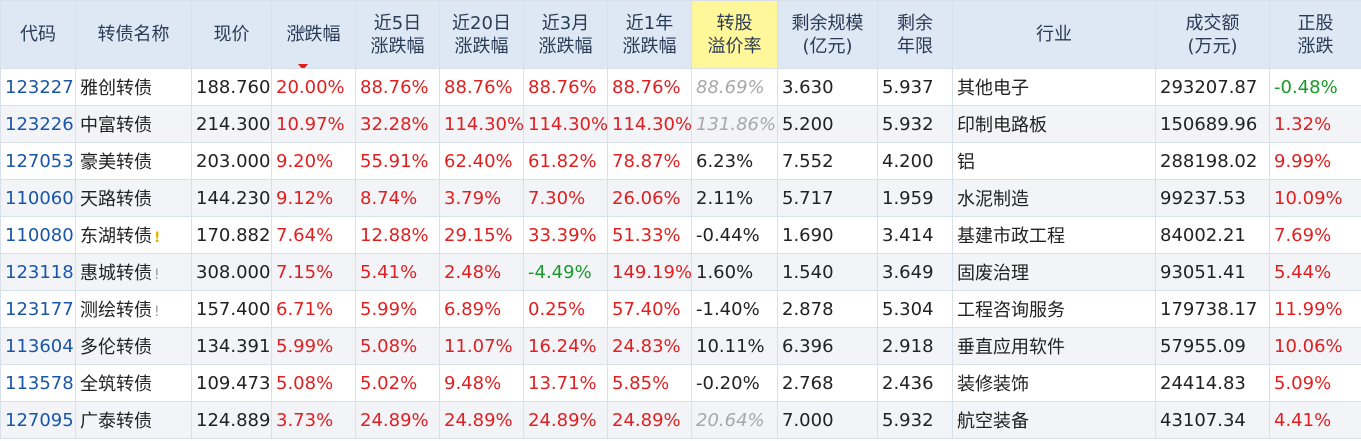 This screenshot has height=441, width=1361. Describe the element at coordinates (1054, 124) in the screenshot. I see `cell-industry: 印制电路板` at that location.